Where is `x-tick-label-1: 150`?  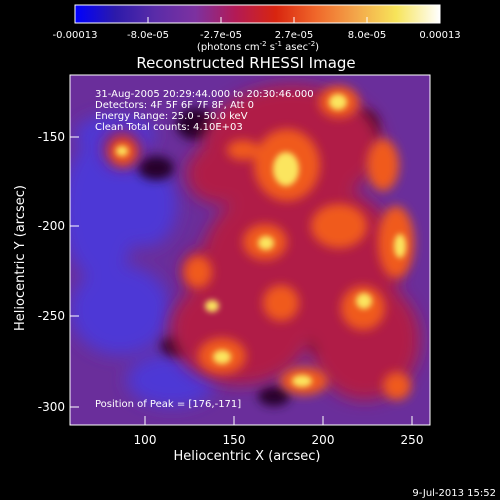 x-tick-label-1: 150 is located at coordinates (234, 440).